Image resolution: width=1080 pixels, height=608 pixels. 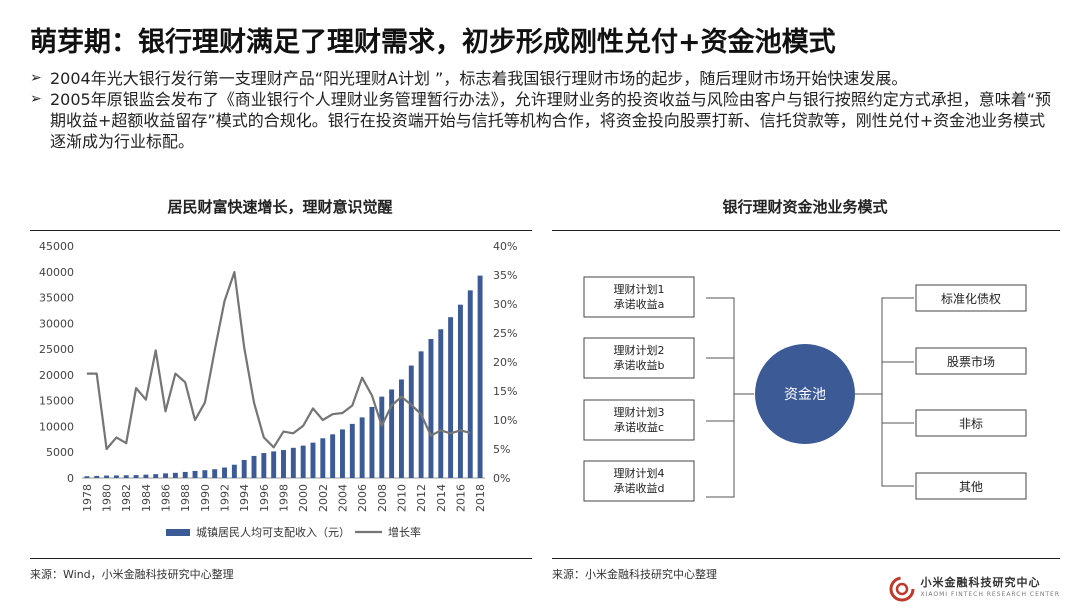 What do you see at coordinates (303, 498) in the screenshot?
I see `x-tick-label: 2000` at bounding box center [303, 498].